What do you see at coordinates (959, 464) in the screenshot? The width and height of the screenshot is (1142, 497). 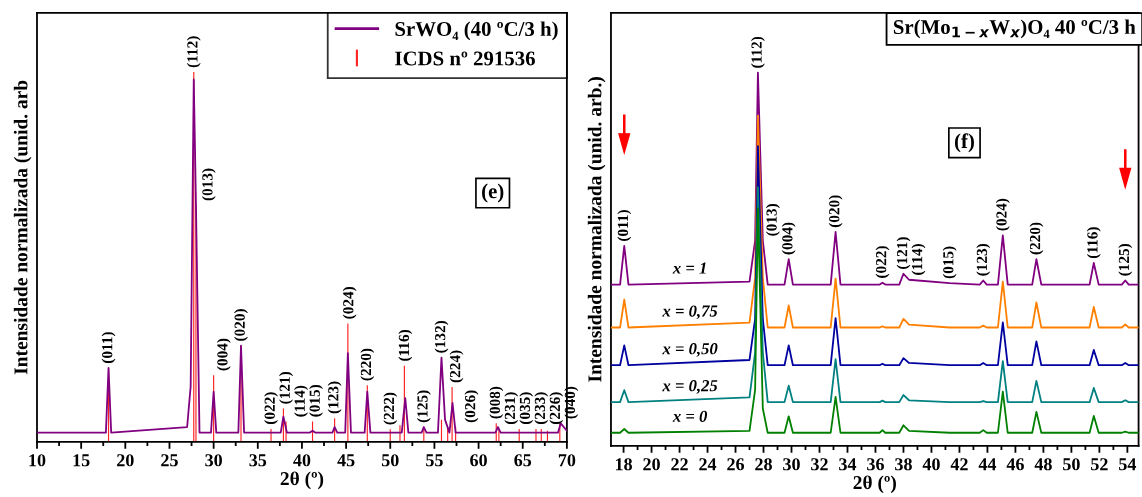 I see `x-tick-label: 42` at bounding box center [959, 464].